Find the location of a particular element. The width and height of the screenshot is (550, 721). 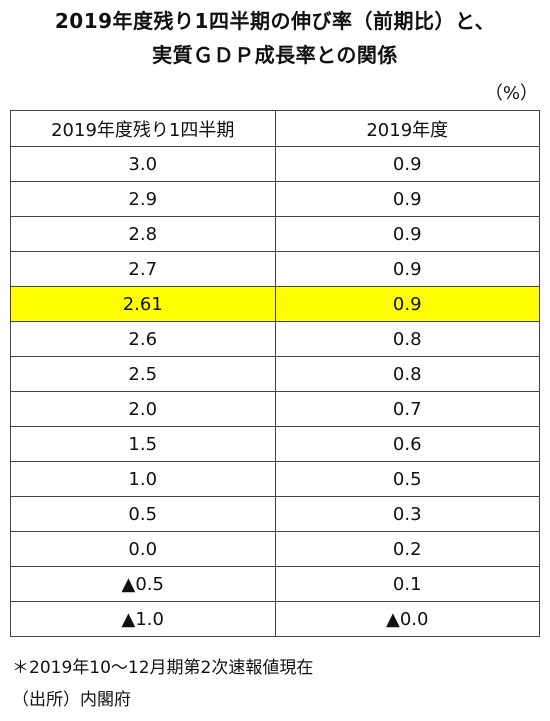

cell-remaining-quarter-growth: 0.0 is located at coordinates (143, 549).